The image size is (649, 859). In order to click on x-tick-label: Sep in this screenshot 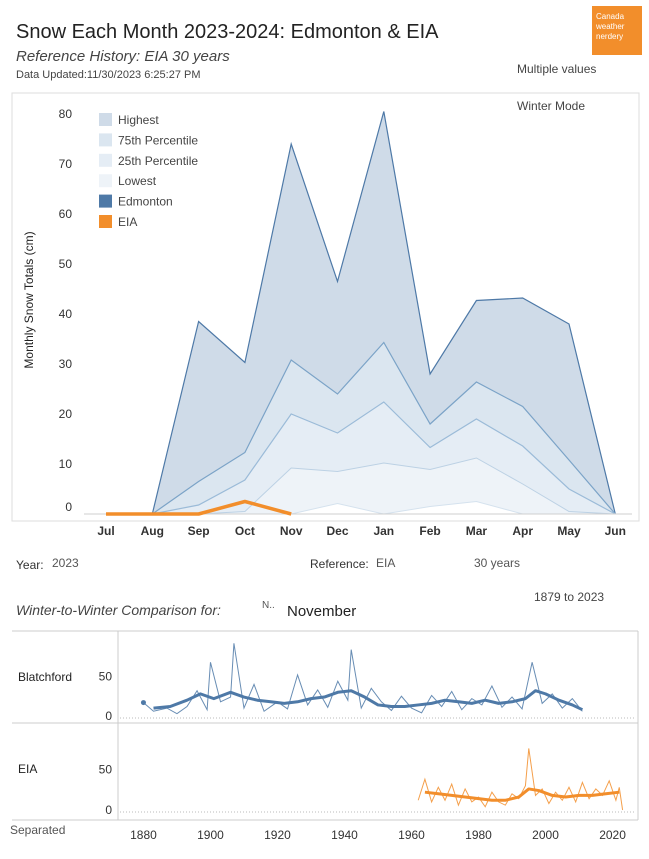, I will do `click(199, 531)`.